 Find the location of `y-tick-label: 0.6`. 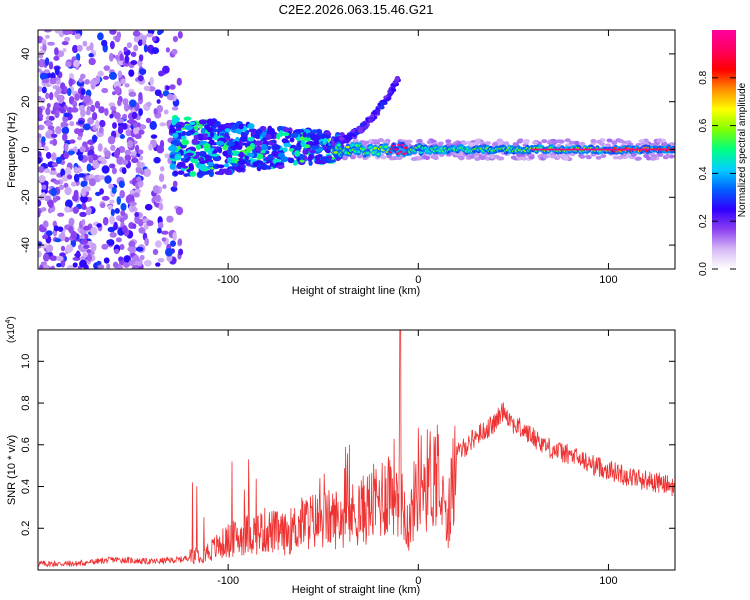

y-tick-label: 0.6 is located at coordinates (26, 444).